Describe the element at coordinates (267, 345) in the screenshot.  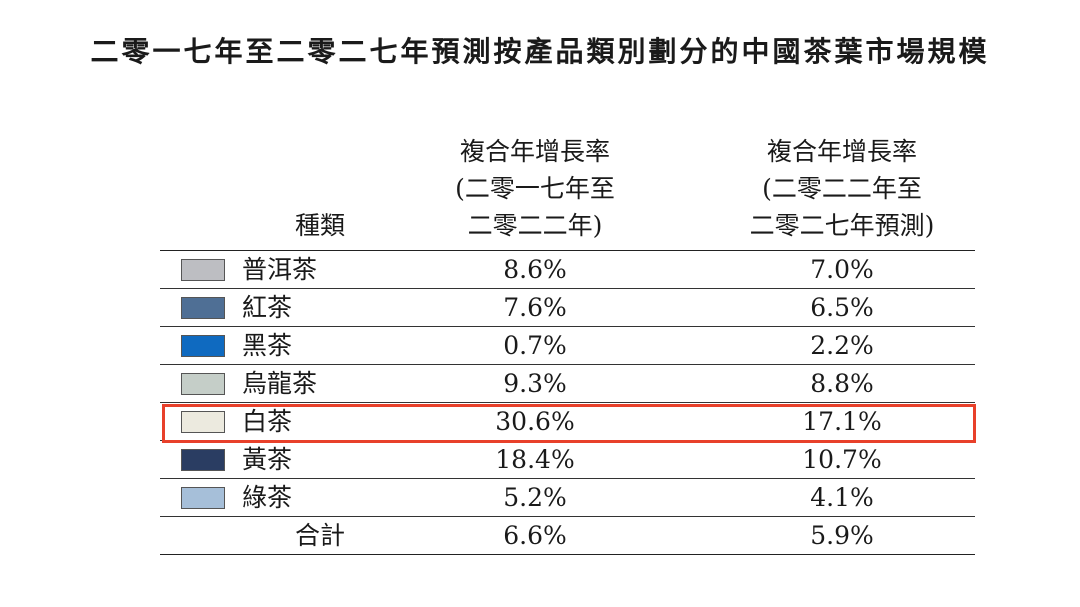
I see `row-label: 黑茶` at that location.